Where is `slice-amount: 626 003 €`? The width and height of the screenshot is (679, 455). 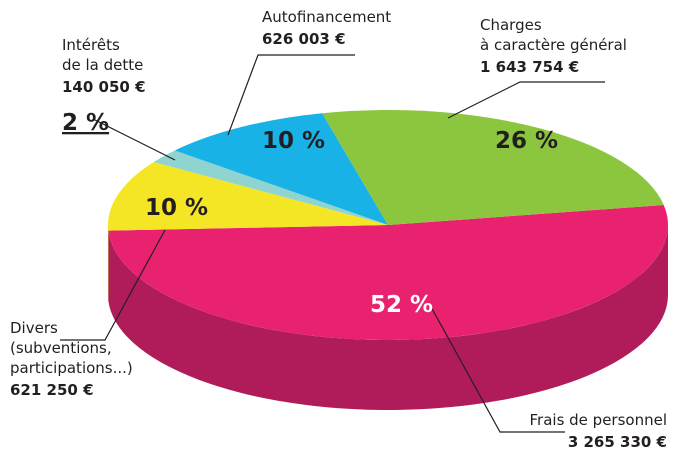 slice-amount: 626 003 € is located at coordinates (304, 39).